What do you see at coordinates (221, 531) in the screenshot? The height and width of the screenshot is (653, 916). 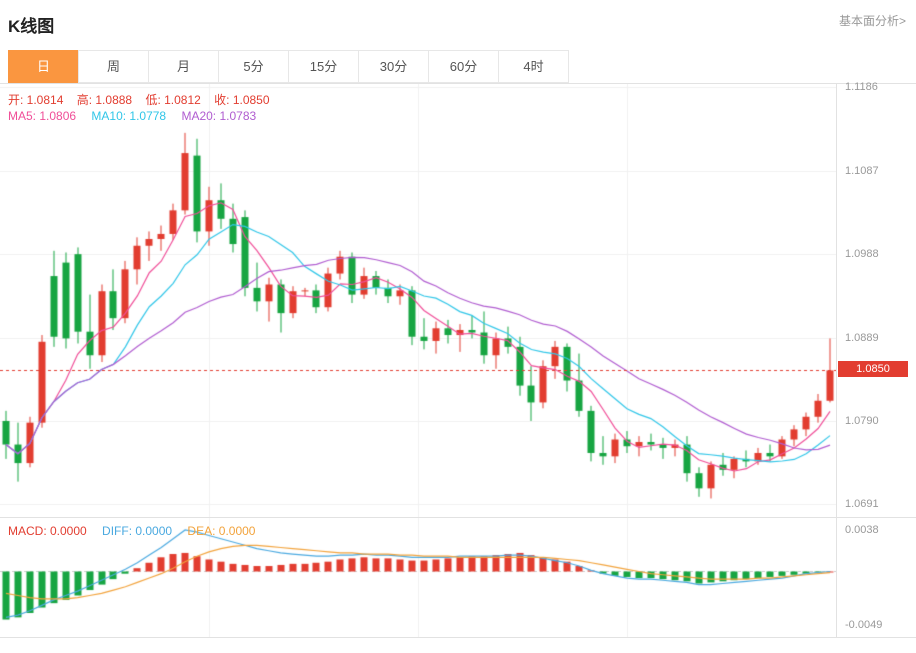 I see `legend-dea: DEA: 0.0000` at bounding box center [221, 531].